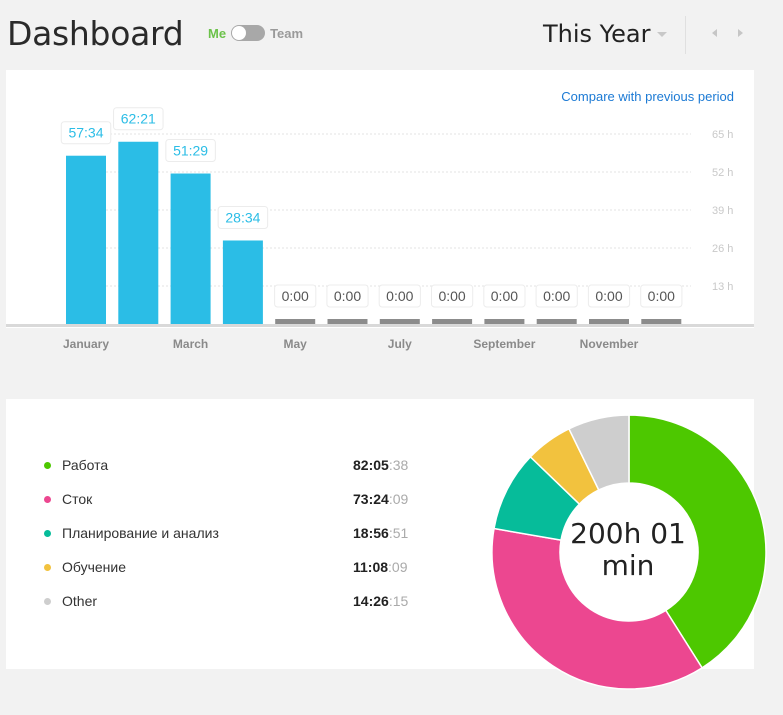  What do you see at coordinates (232, 508) in the screenshot?
I see `legend-item: Сток 73:24:09` at bounding box center [232, 508].